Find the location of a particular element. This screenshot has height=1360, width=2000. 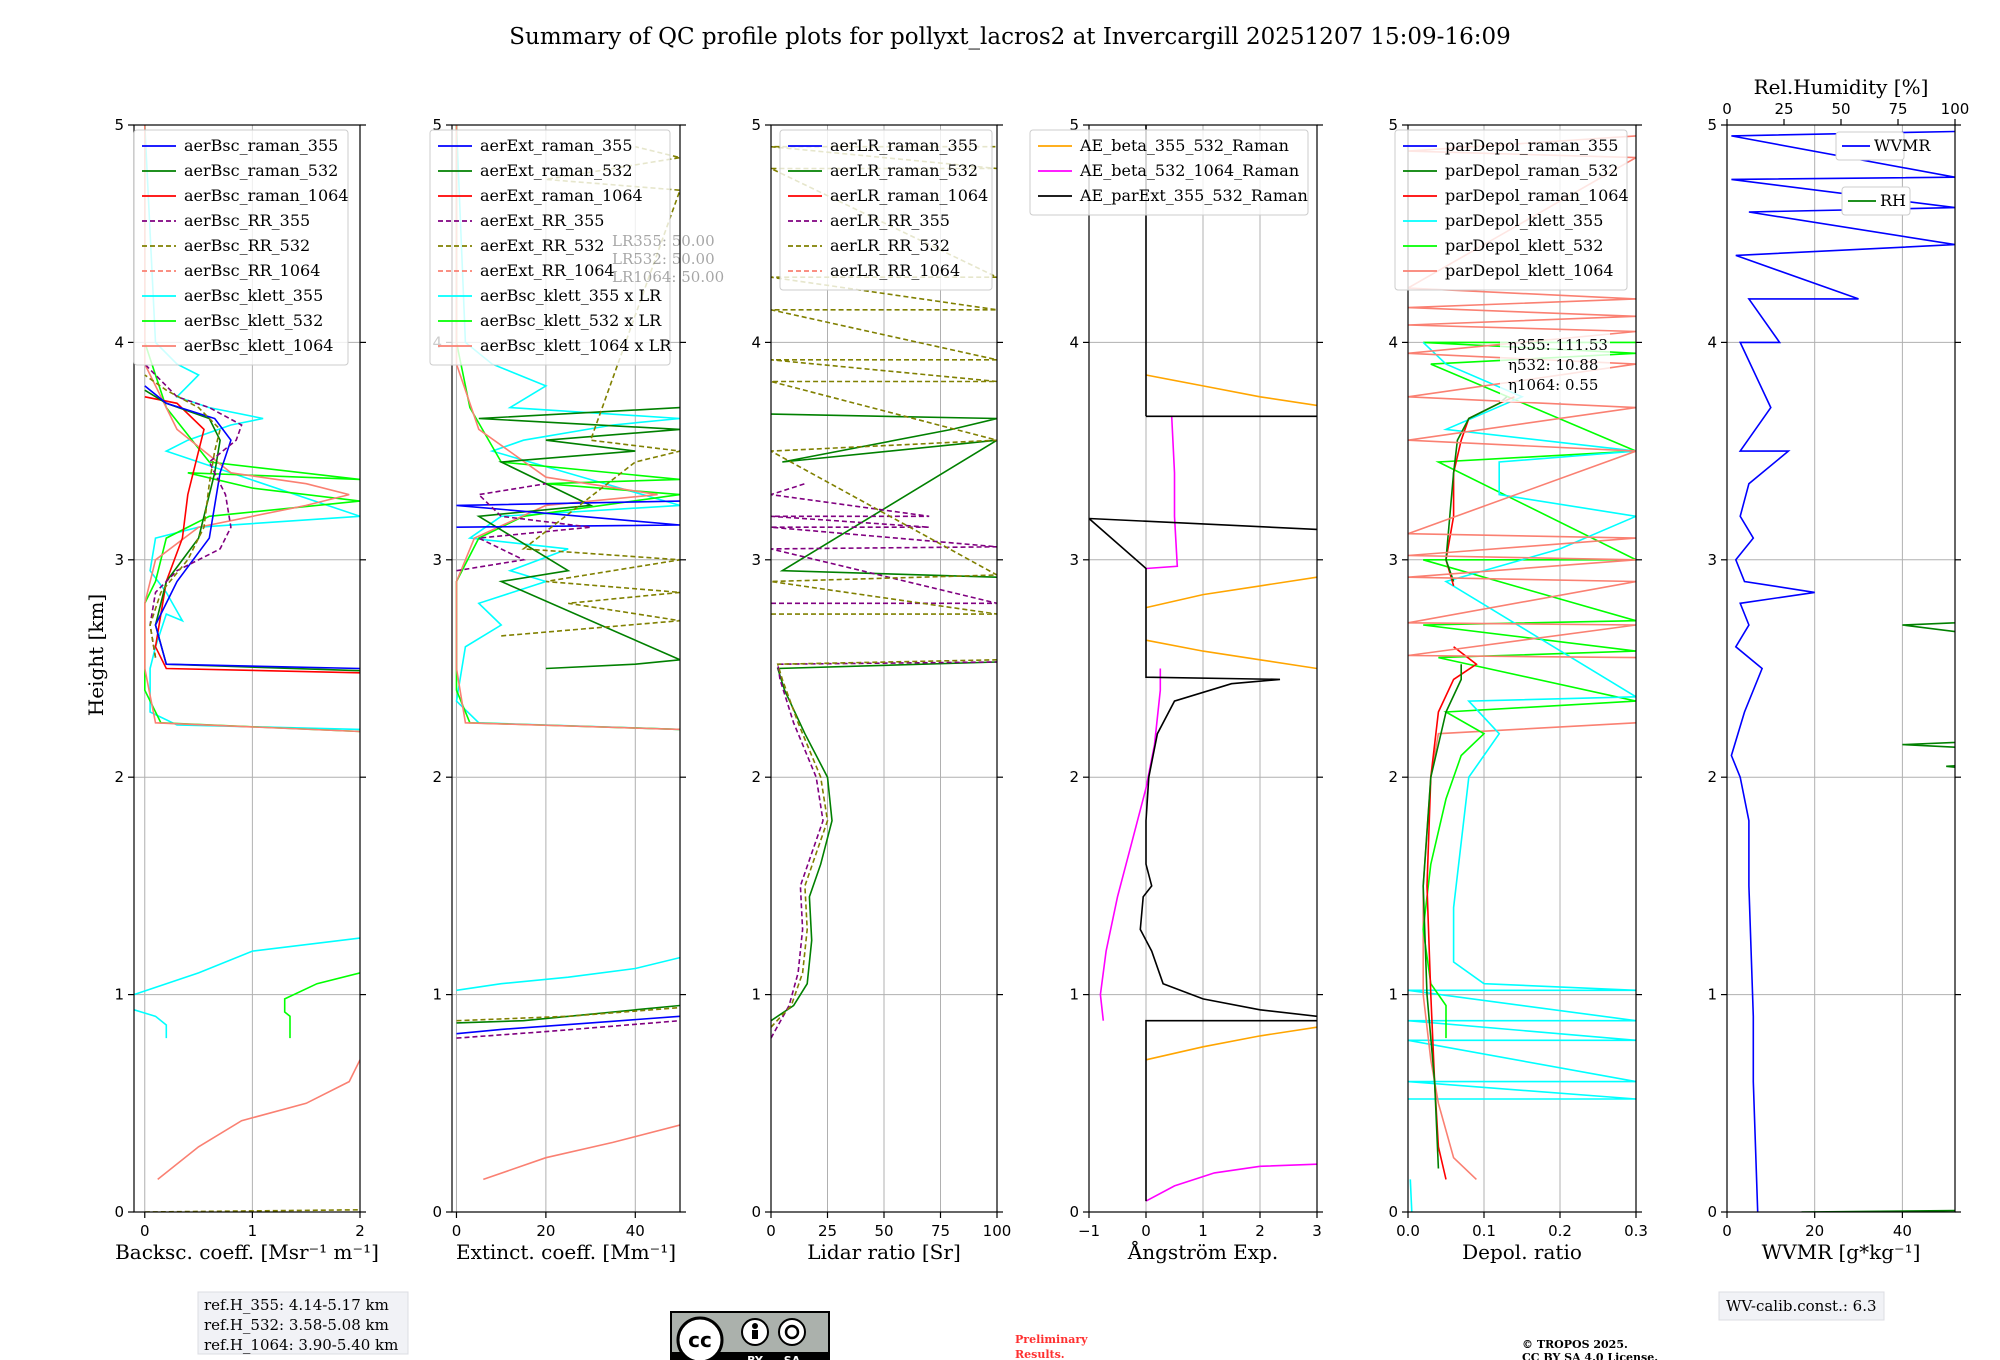

legend-wvmr: WVMR is located at coordinates (1883, 146).